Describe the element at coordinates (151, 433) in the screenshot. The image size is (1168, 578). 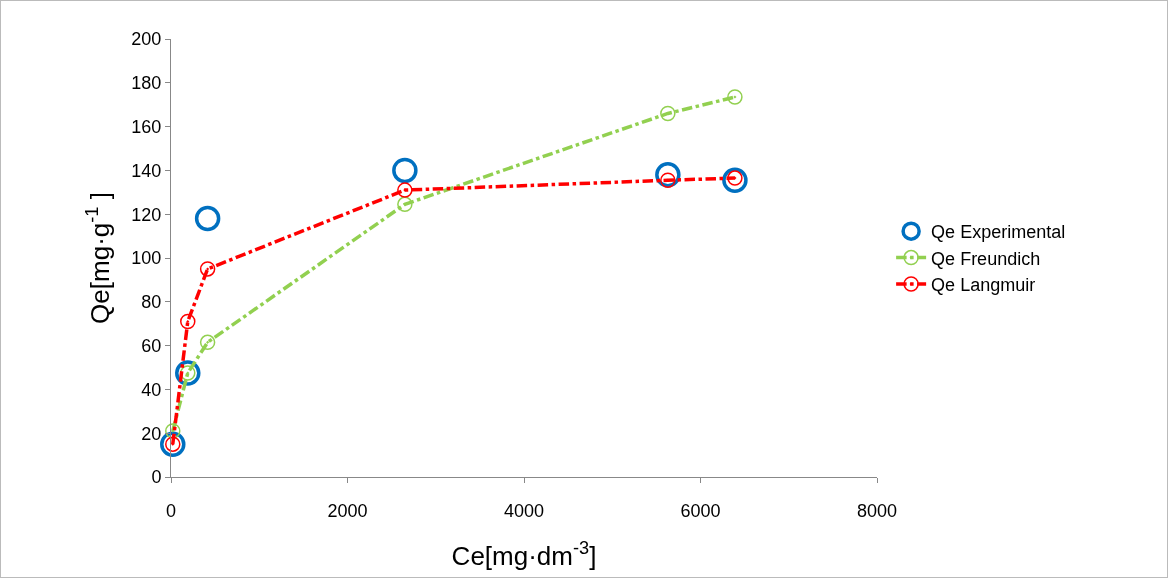
I see `y-tick-label: 20` at that location.